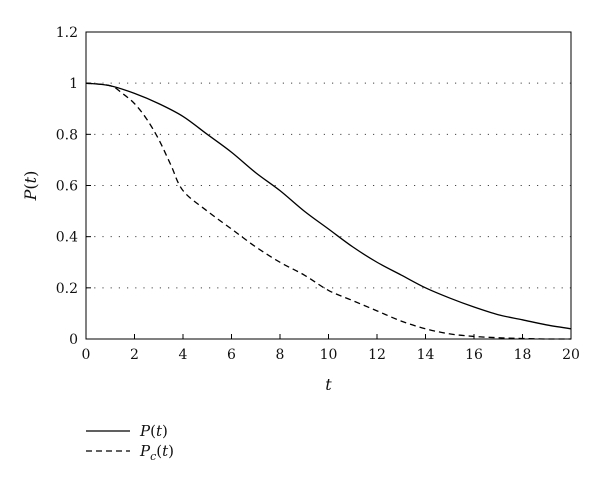 This screenshot has height=483, width=600. I want to click on x-tick-label: 4, so click(183, 355).